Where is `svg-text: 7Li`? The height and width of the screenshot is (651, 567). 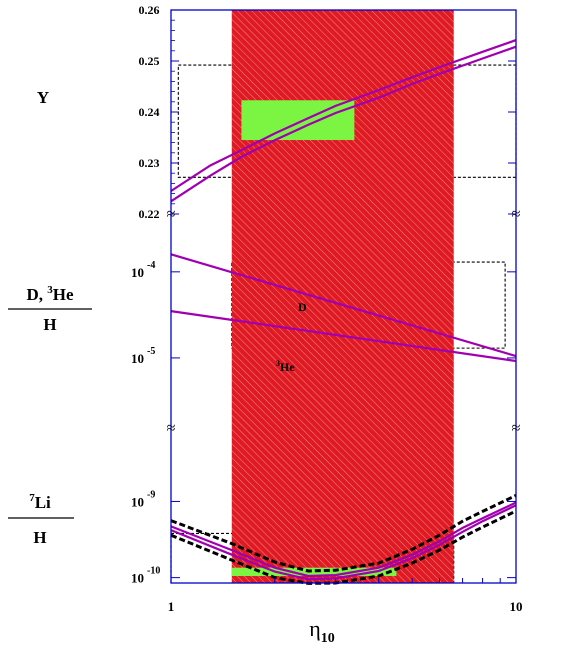 svg-text: 7Li is located at coordinates (40, 502).